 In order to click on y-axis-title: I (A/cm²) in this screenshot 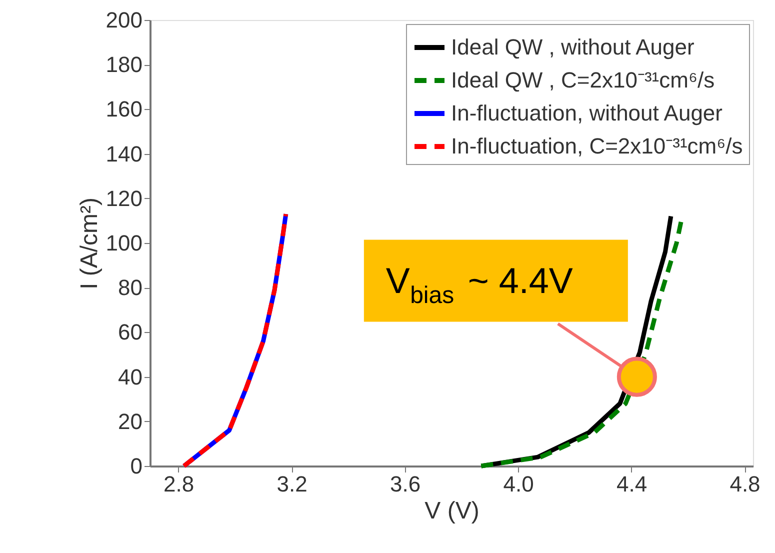, I will do `click(89, 244)`.